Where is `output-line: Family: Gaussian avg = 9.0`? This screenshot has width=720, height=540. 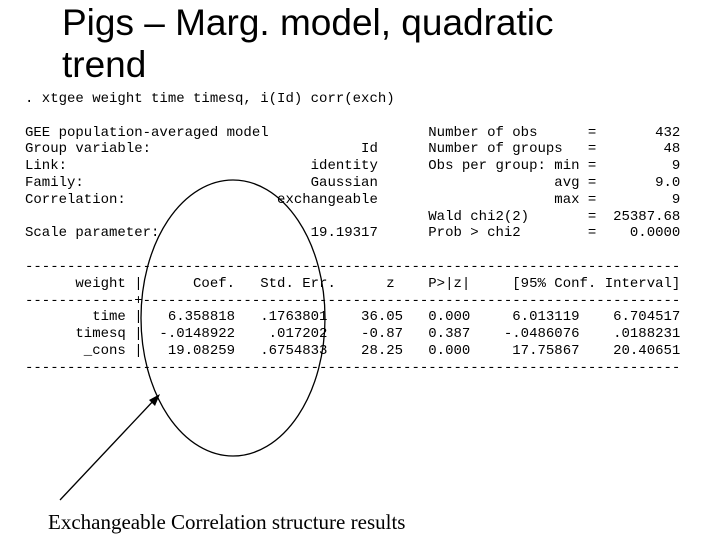
output-line: Family: Gaussian avg = 9.0 is located at coordinates (353, 182).